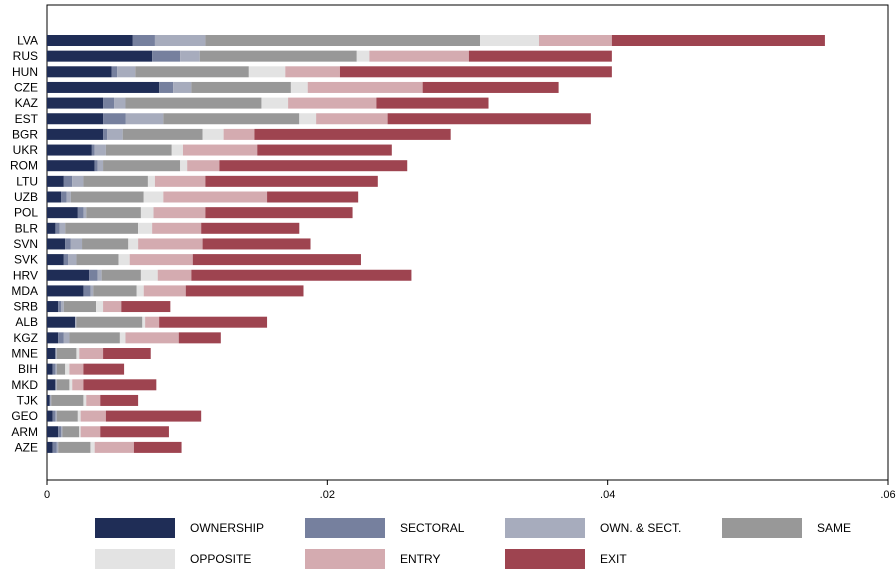 The image size is (896, 576). Describe the element at coordinates (134, 432) in the screenshot. I see `bar-arm-exit` at that location.